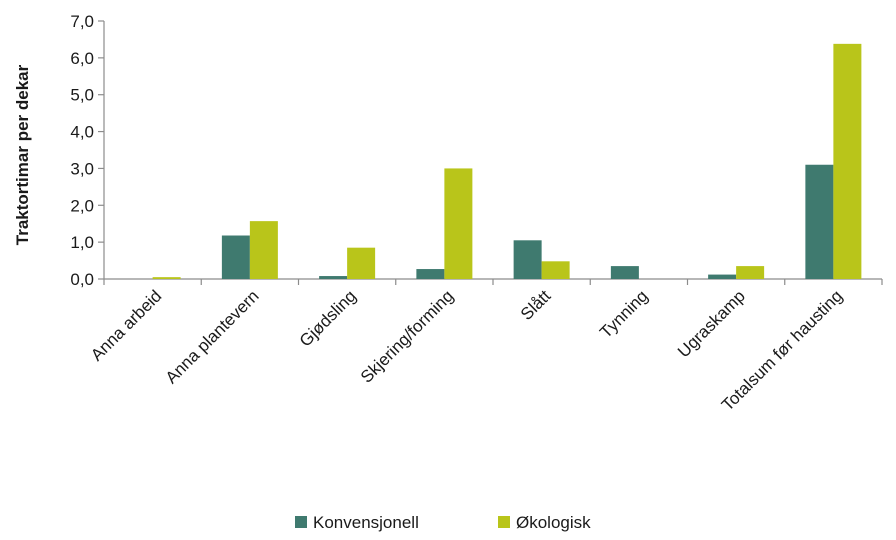  Describe the element at coordinates (22, 154) in the screenshot. I see `y-axis-title: Traktortimar per dekar` at that location.